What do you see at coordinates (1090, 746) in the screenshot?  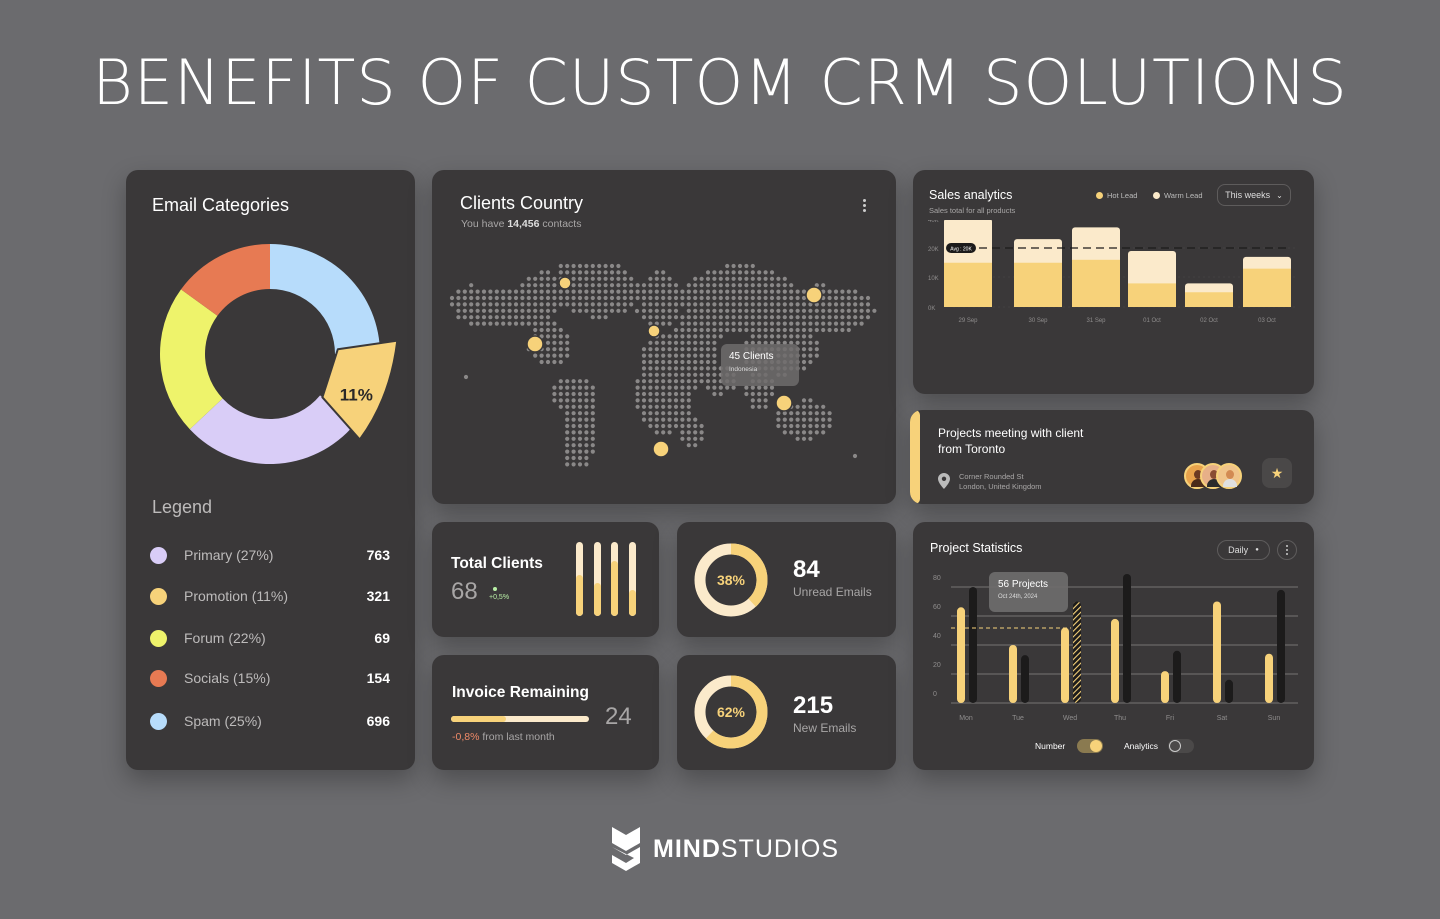 I see `toggle-number` at bounding box center [1090, 746].